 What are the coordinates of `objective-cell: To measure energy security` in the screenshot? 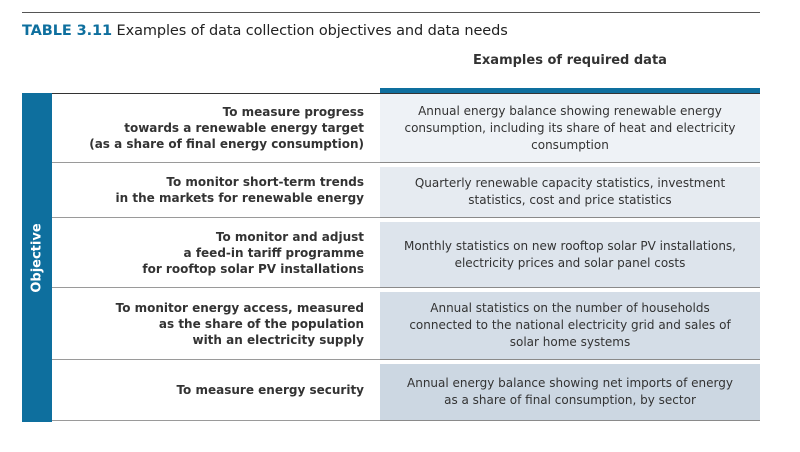 It's located at (216, 390).